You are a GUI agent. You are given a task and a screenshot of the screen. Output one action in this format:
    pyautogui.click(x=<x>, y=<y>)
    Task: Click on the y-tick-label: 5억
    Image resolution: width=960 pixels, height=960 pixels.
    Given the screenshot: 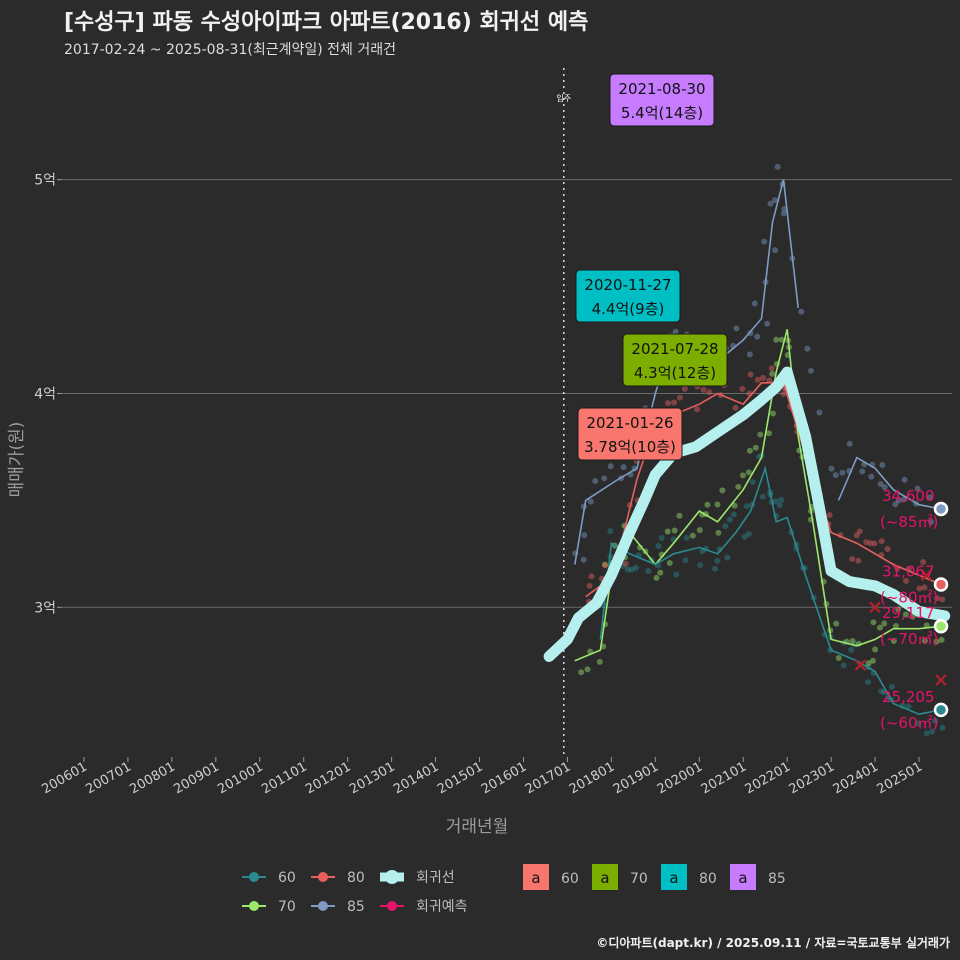 What is the action you would take?
    pyautogui.click(x=45, y=181)
    